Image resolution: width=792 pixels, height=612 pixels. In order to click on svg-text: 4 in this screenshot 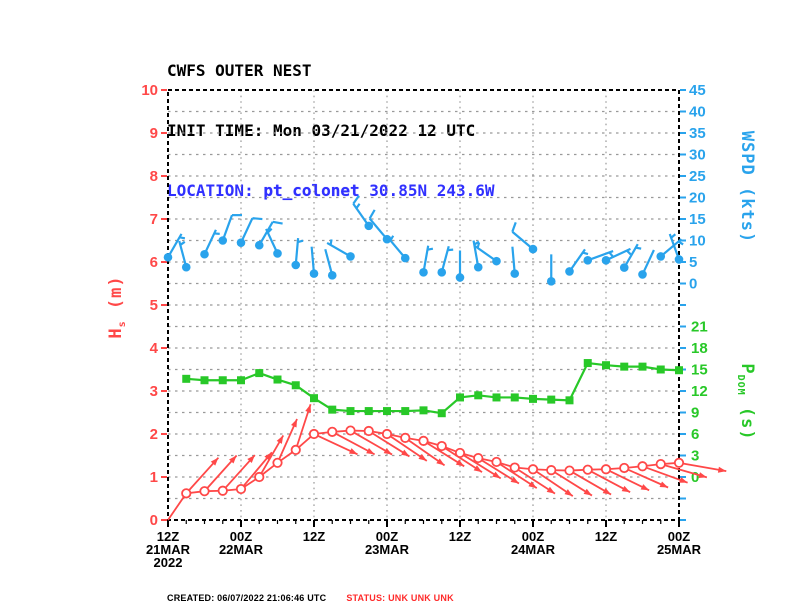, I will do `click(154, 348)`.